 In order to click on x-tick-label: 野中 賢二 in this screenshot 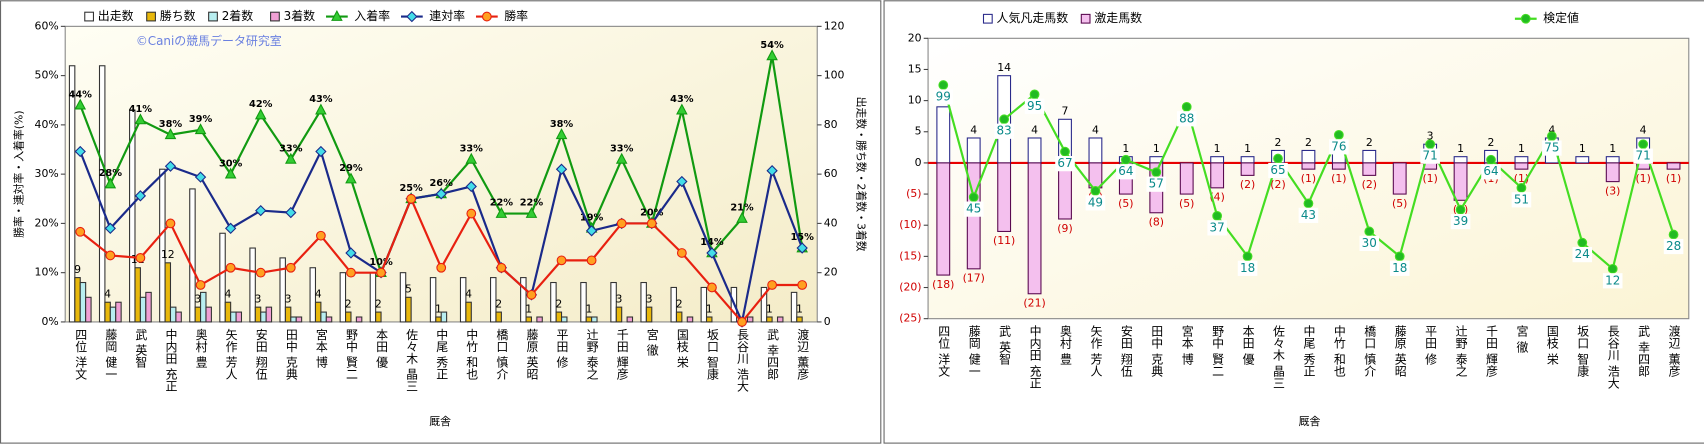, I will do `click(351, 354)`.